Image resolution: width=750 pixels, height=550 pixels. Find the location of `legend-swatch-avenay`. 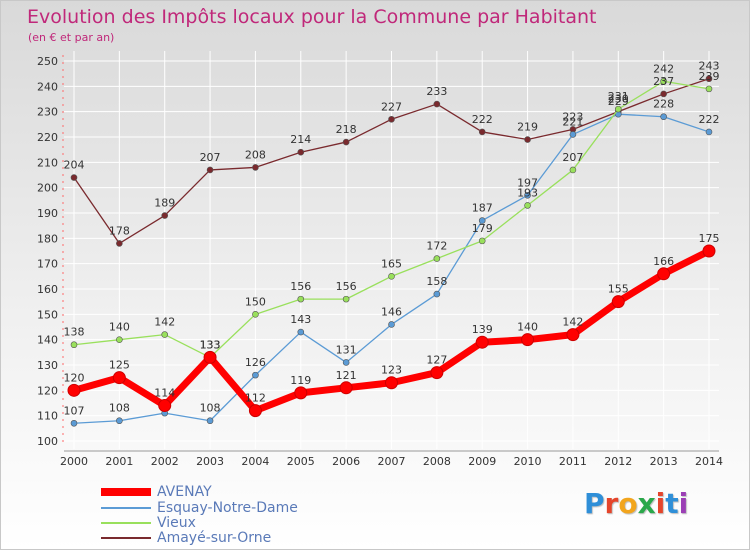

legend-swatch-avenay is located at coordinates (126, 492).